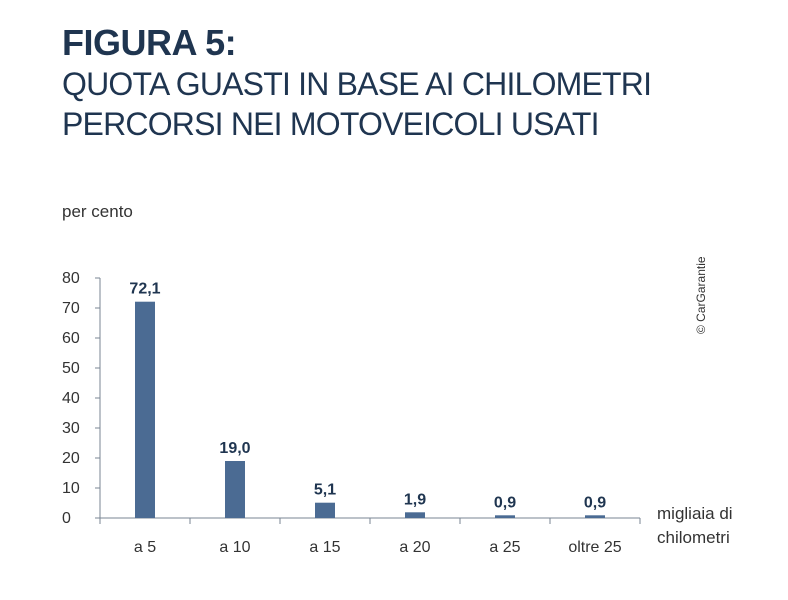  Describe the element at coordinates (414, 547) in the screenshot. I see `x-category-label: a 20` at that location.